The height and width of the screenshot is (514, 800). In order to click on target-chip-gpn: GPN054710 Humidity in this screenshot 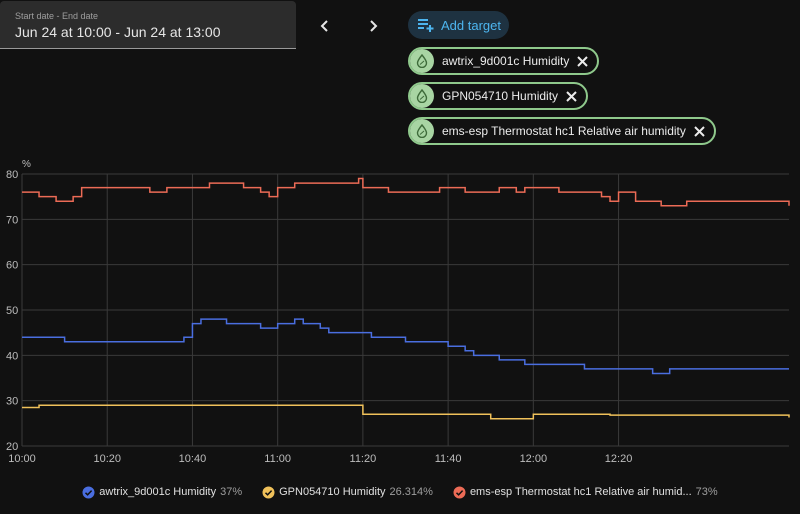, I will do `click(498, 96)`.